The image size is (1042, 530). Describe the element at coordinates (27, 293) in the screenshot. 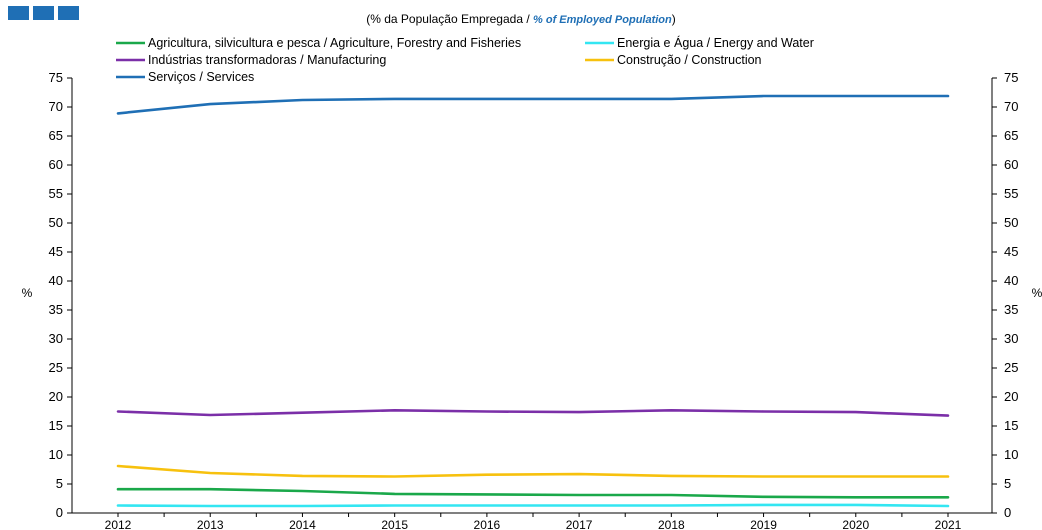

I see `y-axis-label-left: %` at that location.